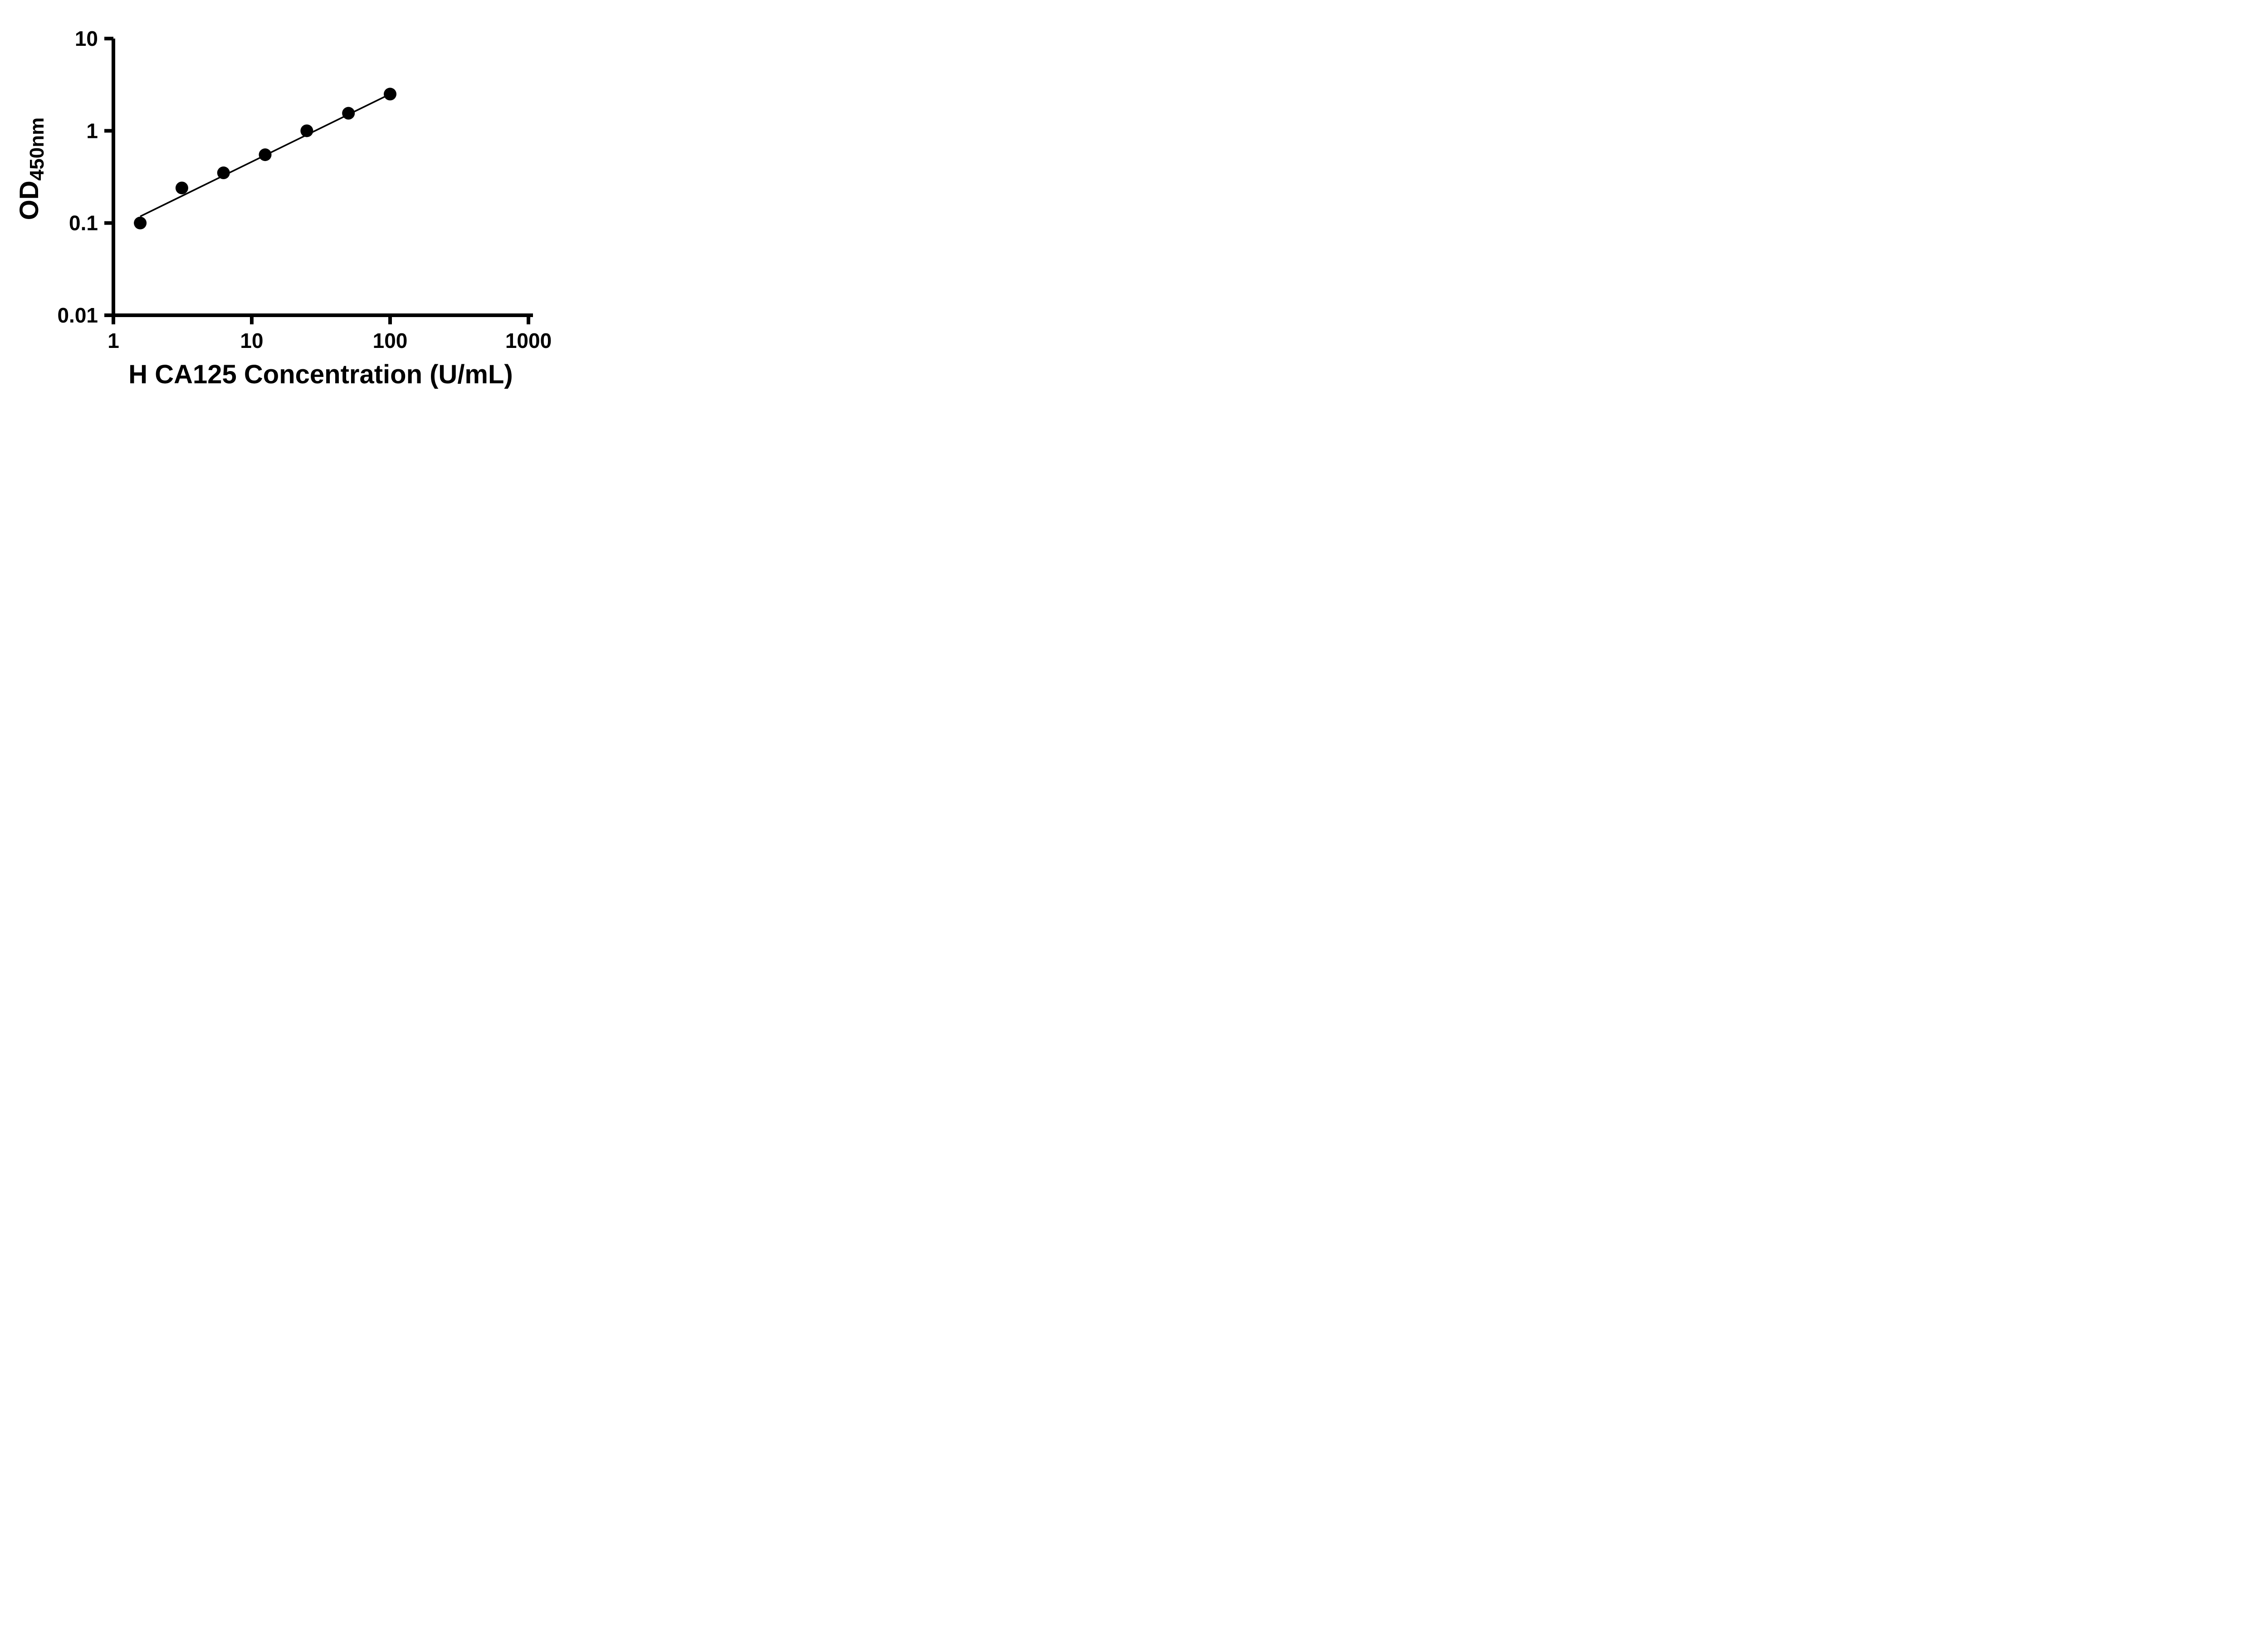 The height and width of the screenshot is (1633, 2268). Describe the element at coordinates (85, 177) in the screenshot. I see `y-axis: 0.01 0.1 1 10` at that location.